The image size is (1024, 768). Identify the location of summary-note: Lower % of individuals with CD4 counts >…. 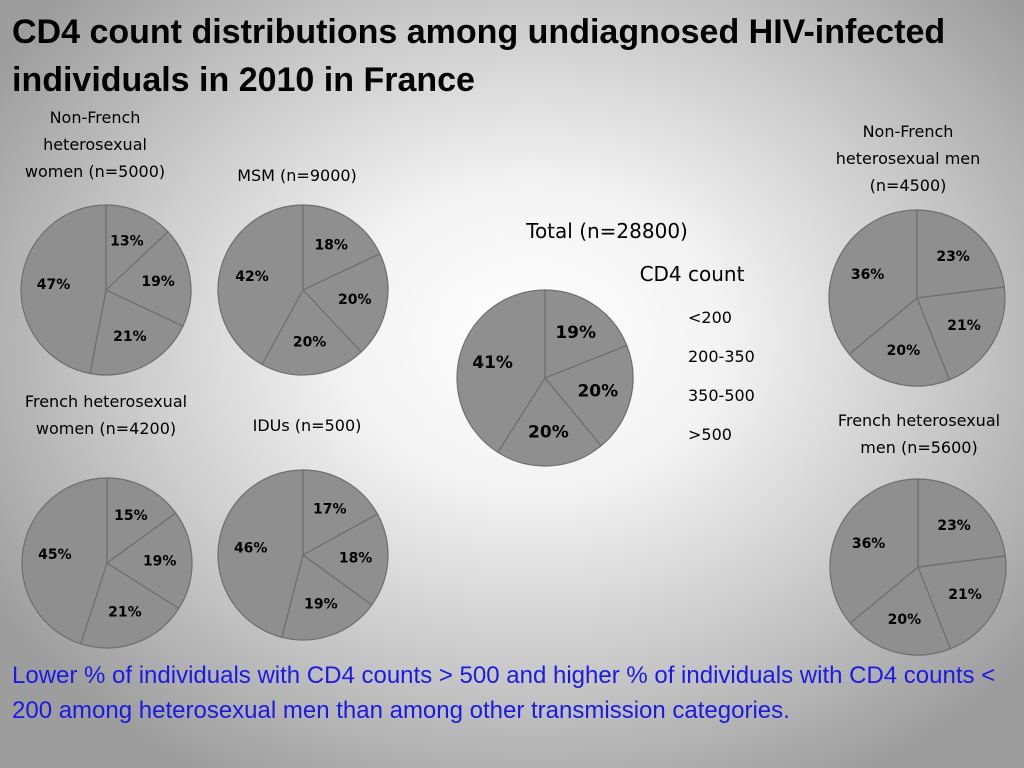
(504, 693).